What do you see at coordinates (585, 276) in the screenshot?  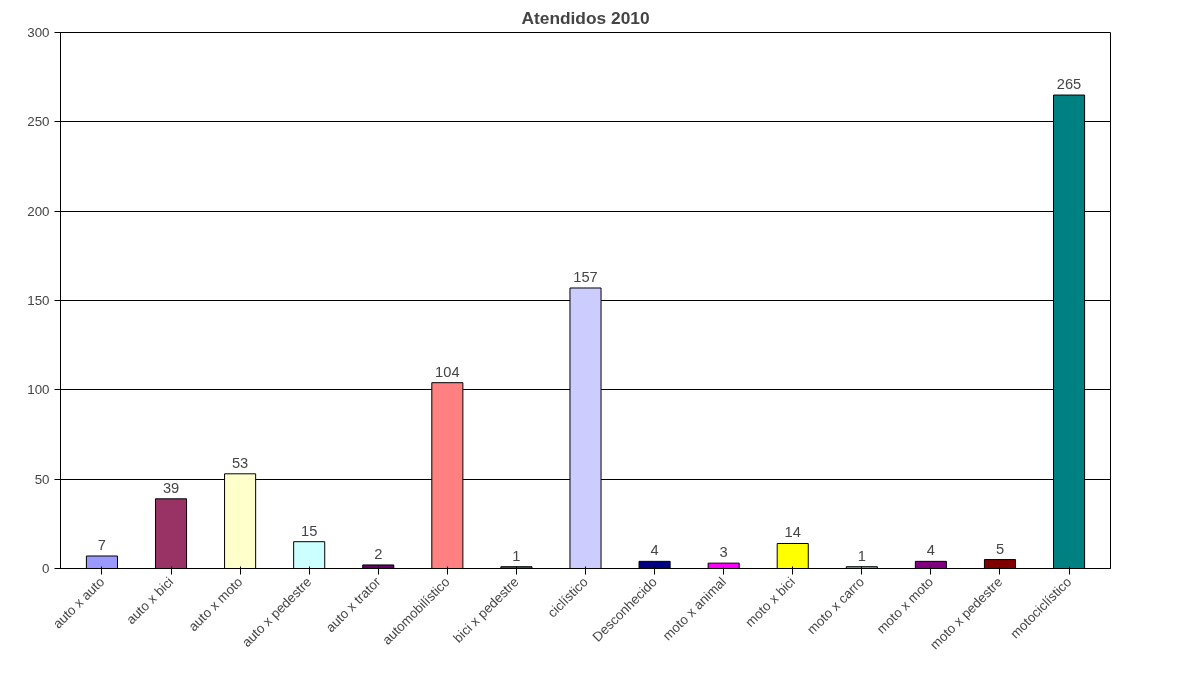 I see `data-label: 157` at bounding box center [585, 276].